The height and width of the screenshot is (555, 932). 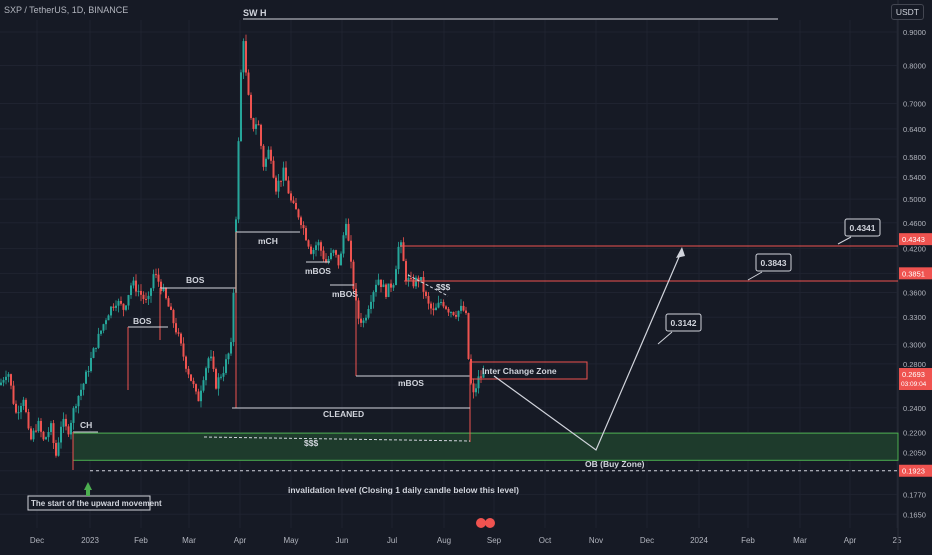 What do you see at coordinates (411, 383) in the screenshot?
I see `mbos-label-3: mBOS` at bounding box center [411, 383].